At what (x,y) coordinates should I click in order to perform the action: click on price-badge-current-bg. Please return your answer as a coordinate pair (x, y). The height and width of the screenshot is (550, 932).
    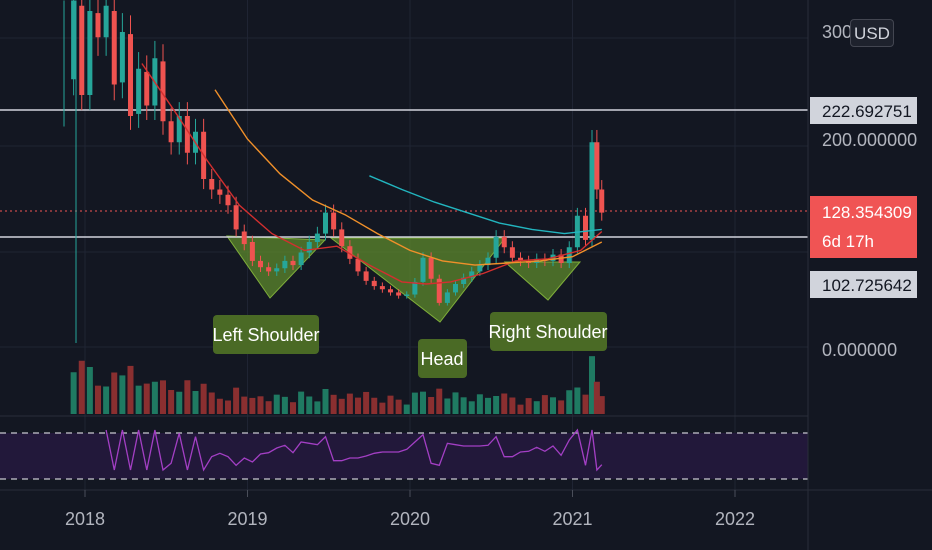
    Looking at the image, I should click on (863, 227).